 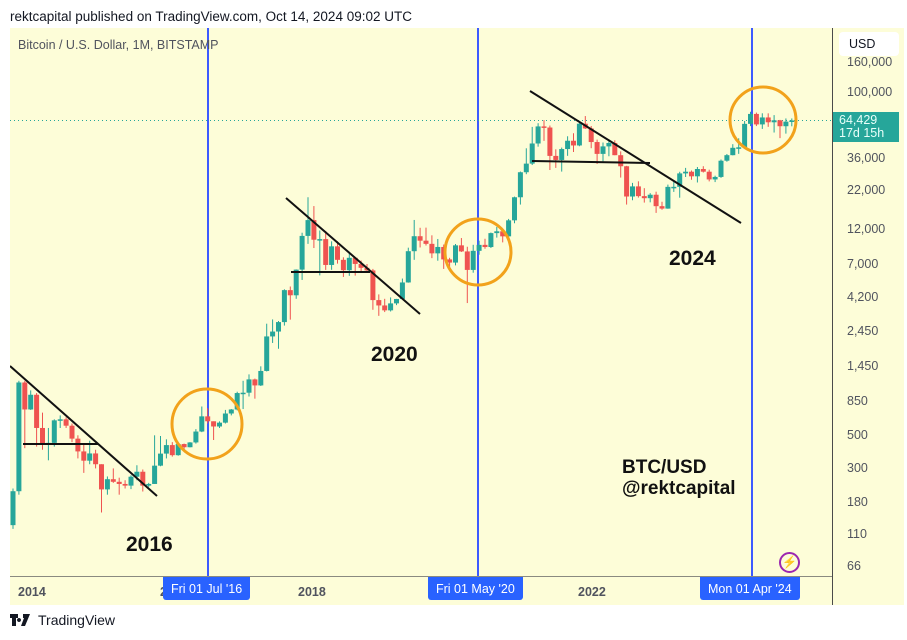 What do you see at coordinates (149, 544) in the screenshot?
I see `annotation-2016: 2016` at bounding box center [149, 544].